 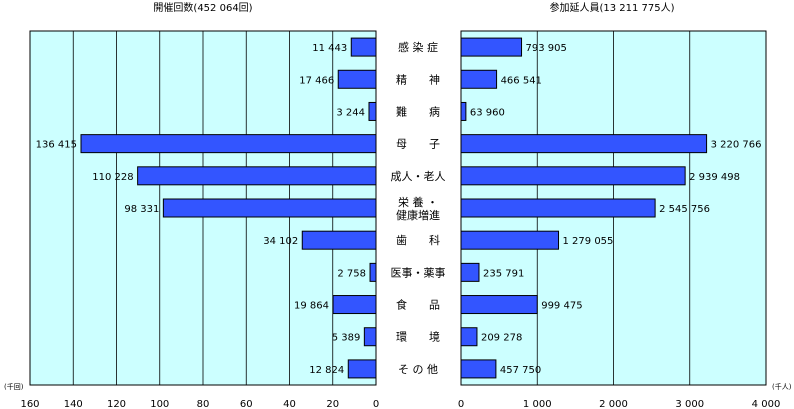 I want to click on category-label: 健康増進, so click(x=418, y=215).